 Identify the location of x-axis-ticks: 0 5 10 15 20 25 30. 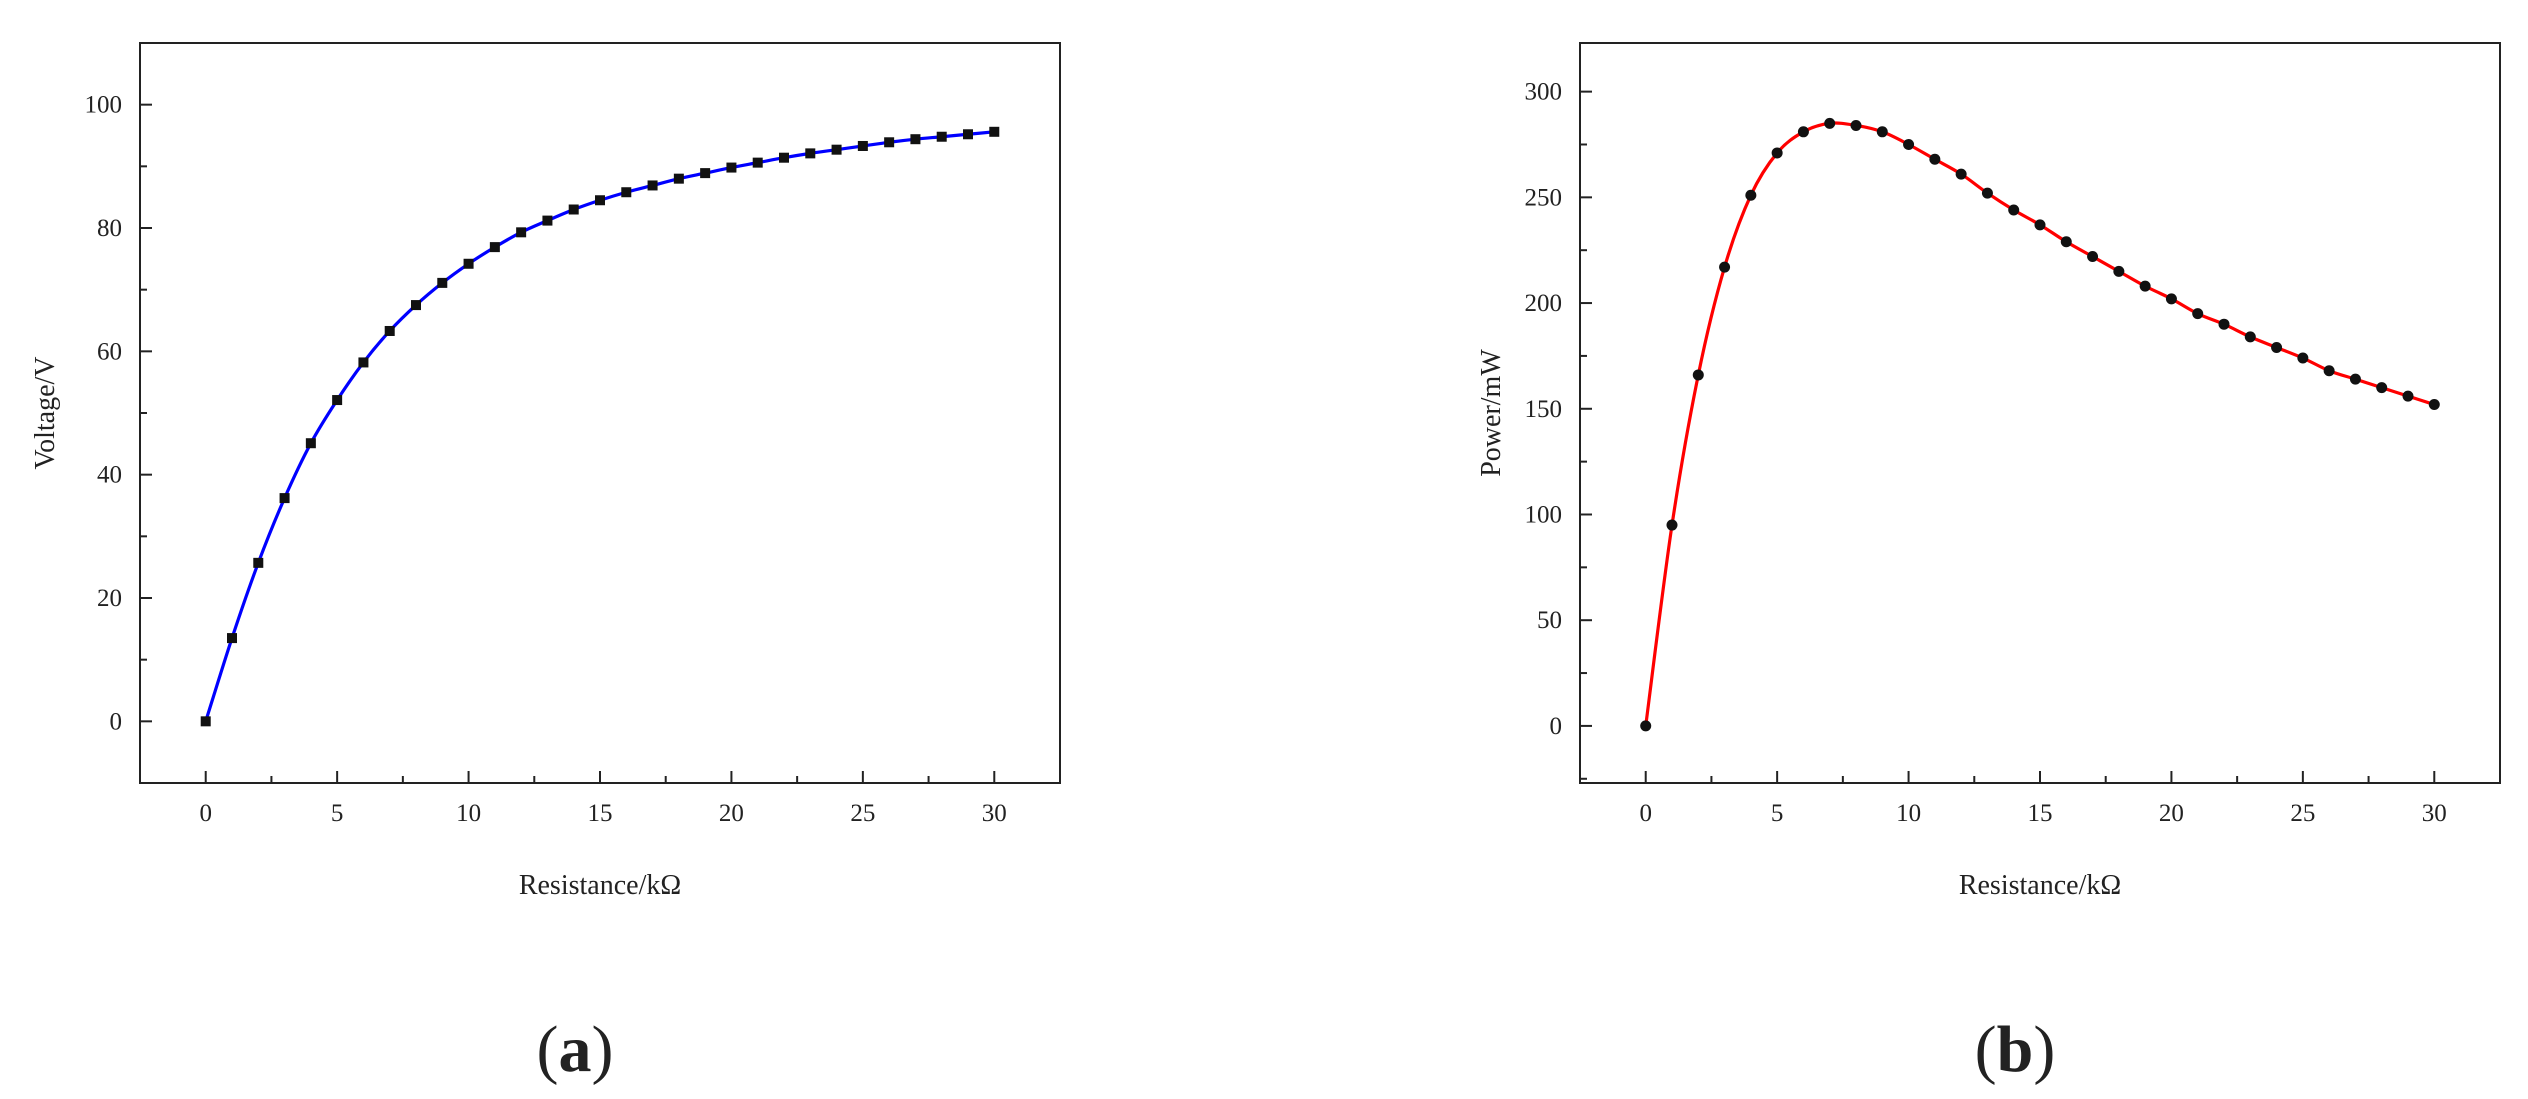
(2043, 799).